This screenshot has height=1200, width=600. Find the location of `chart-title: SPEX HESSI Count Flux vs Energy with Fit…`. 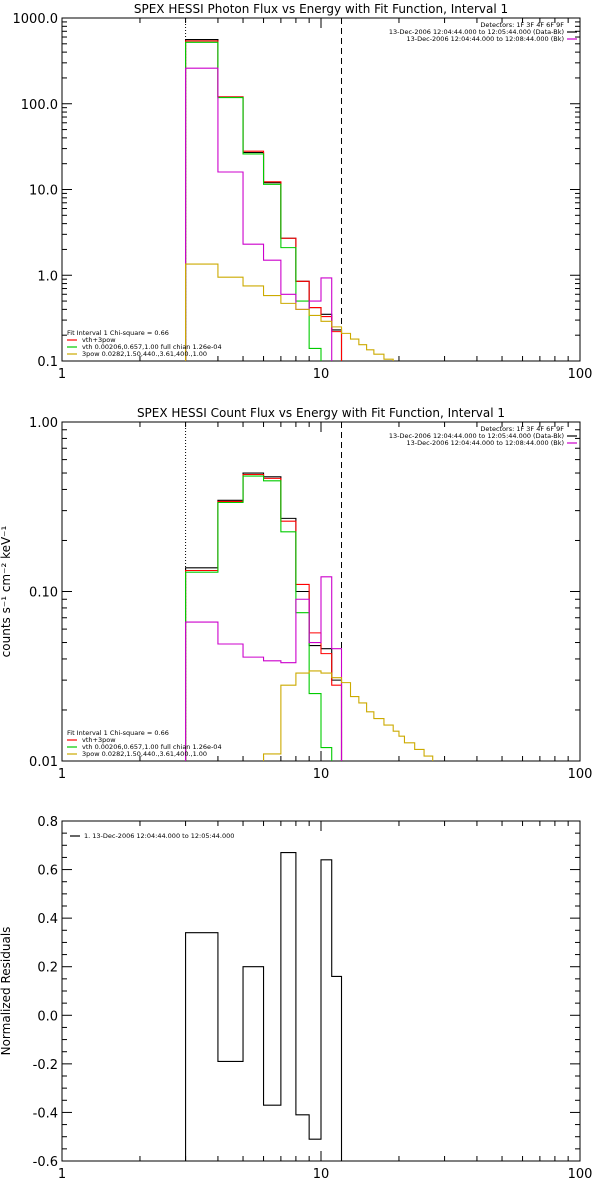

chart-title: SPEX HESSI Count Flux vs Energy with Fit… is located at coordinates (321, 413).